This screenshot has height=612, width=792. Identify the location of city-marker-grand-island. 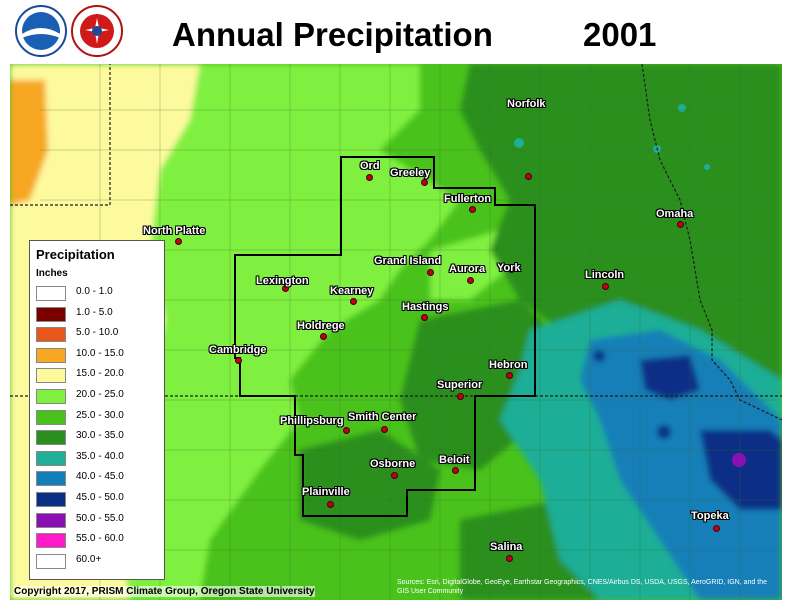
(430, 272).